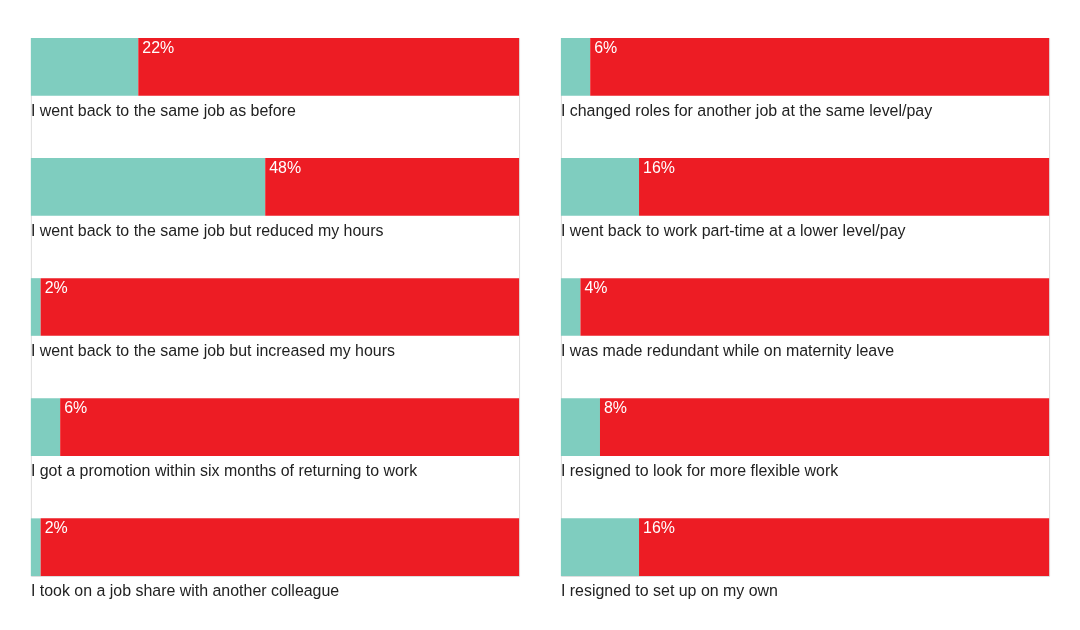  Describe the element at coordinates (158, 47) in the screenshot. I see `data-label: 22%` at that location.